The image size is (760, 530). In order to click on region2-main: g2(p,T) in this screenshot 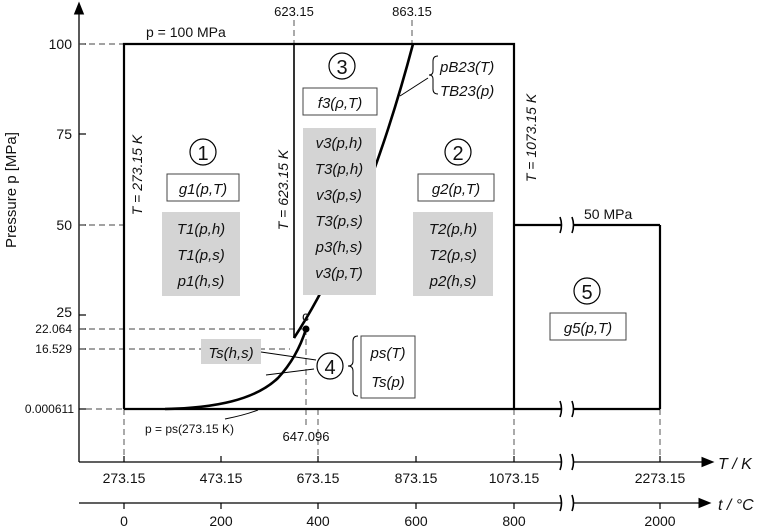, I will do `click(456, 189)`.